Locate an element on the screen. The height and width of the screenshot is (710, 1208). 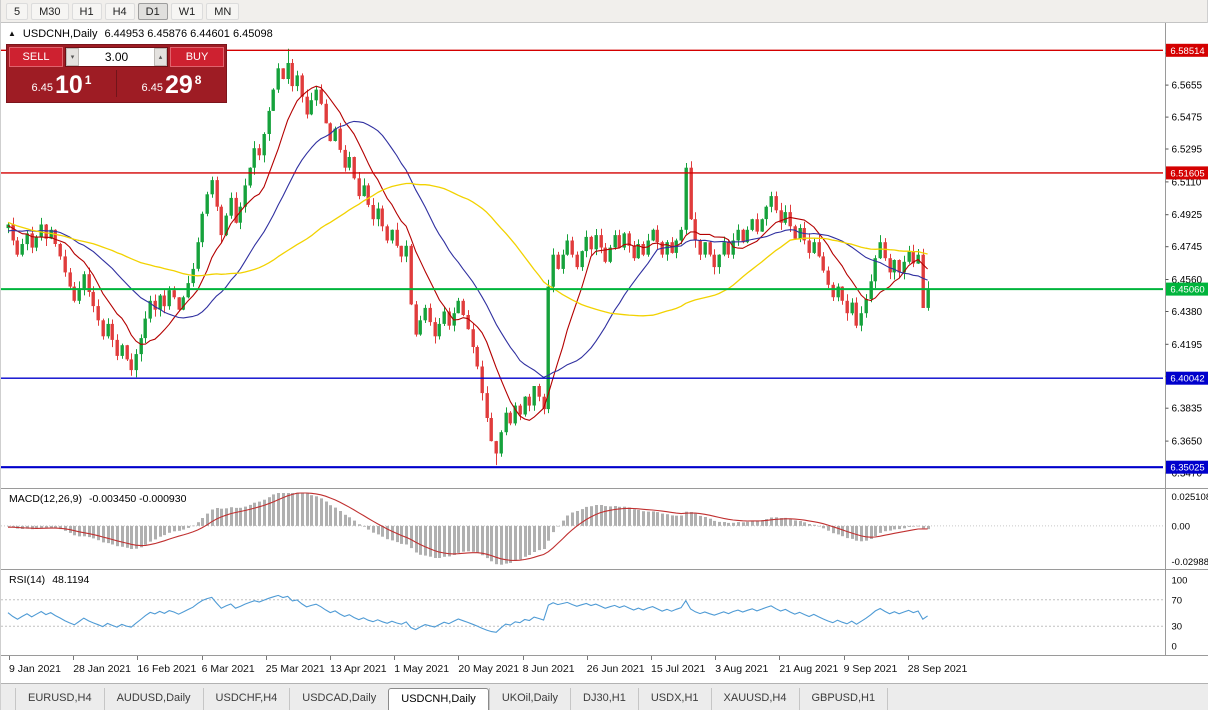
svg-text: 6.45060 is located at coordinates (1187, 290).